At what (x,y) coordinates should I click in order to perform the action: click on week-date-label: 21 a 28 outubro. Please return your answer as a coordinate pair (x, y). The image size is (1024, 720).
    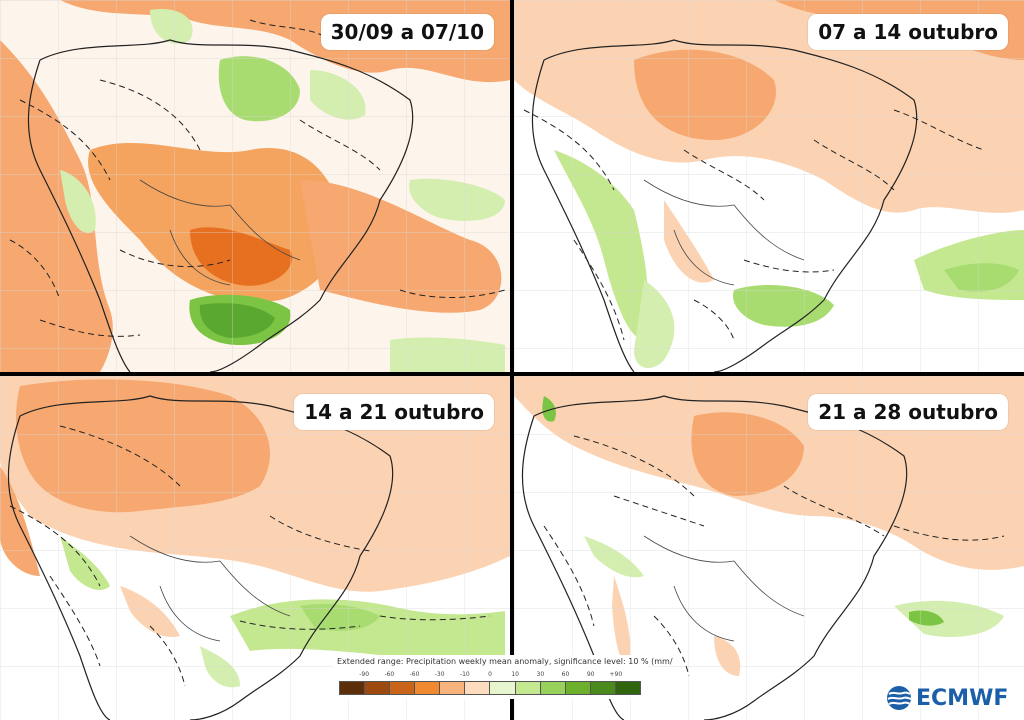
    Looking at the image, I should click on (908, 412).